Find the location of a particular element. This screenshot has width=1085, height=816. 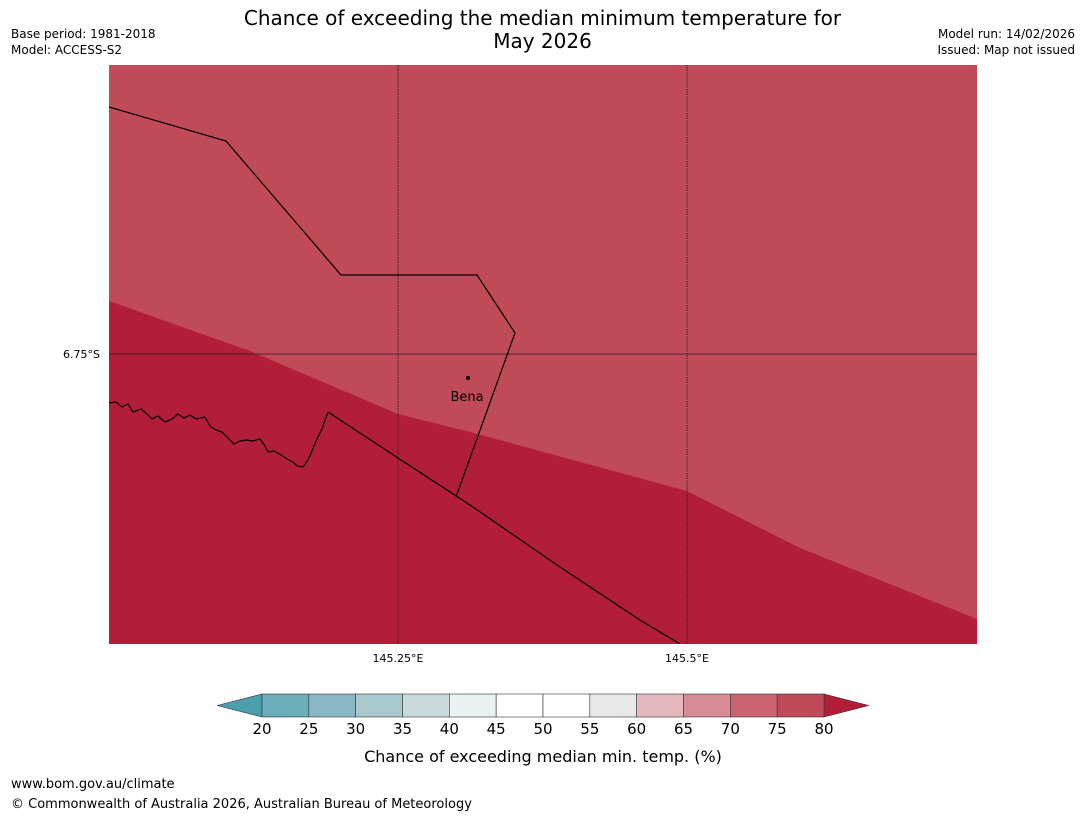

base-period-text: Base period: 1981-2018 is located at coordinates (83, 34).